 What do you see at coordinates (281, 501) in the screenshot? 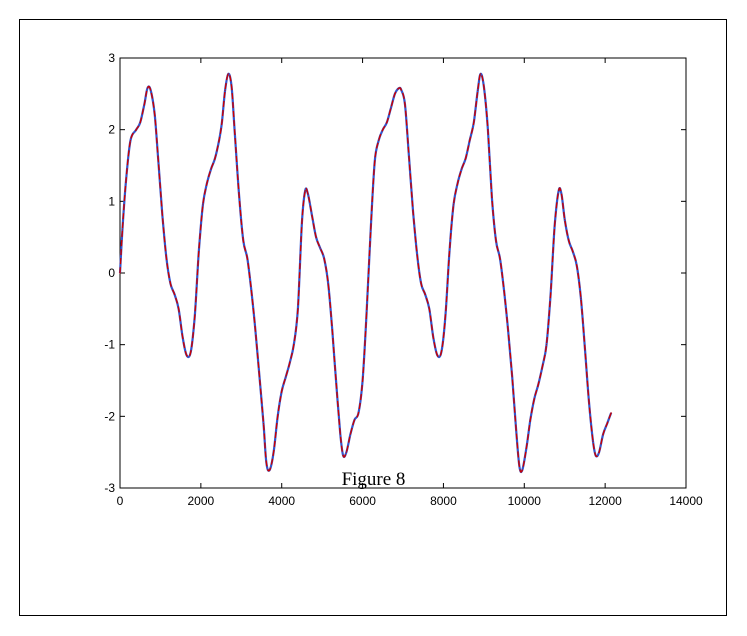
I see `x-tick-label: 4000` at bounding box center [281, 501].